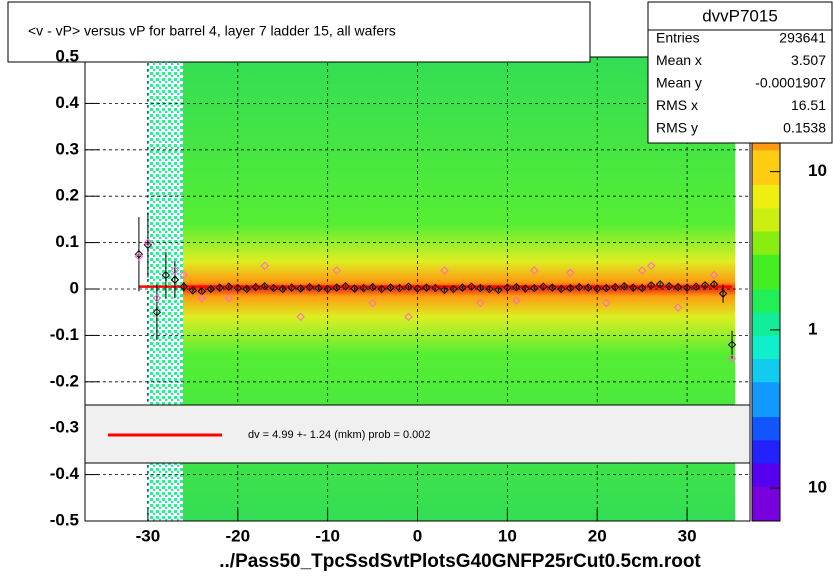  What do you see at coordinates (67, 241) in the screenshot?
I see `y-tick-label: 0.1` at bounding box center [67, 241].